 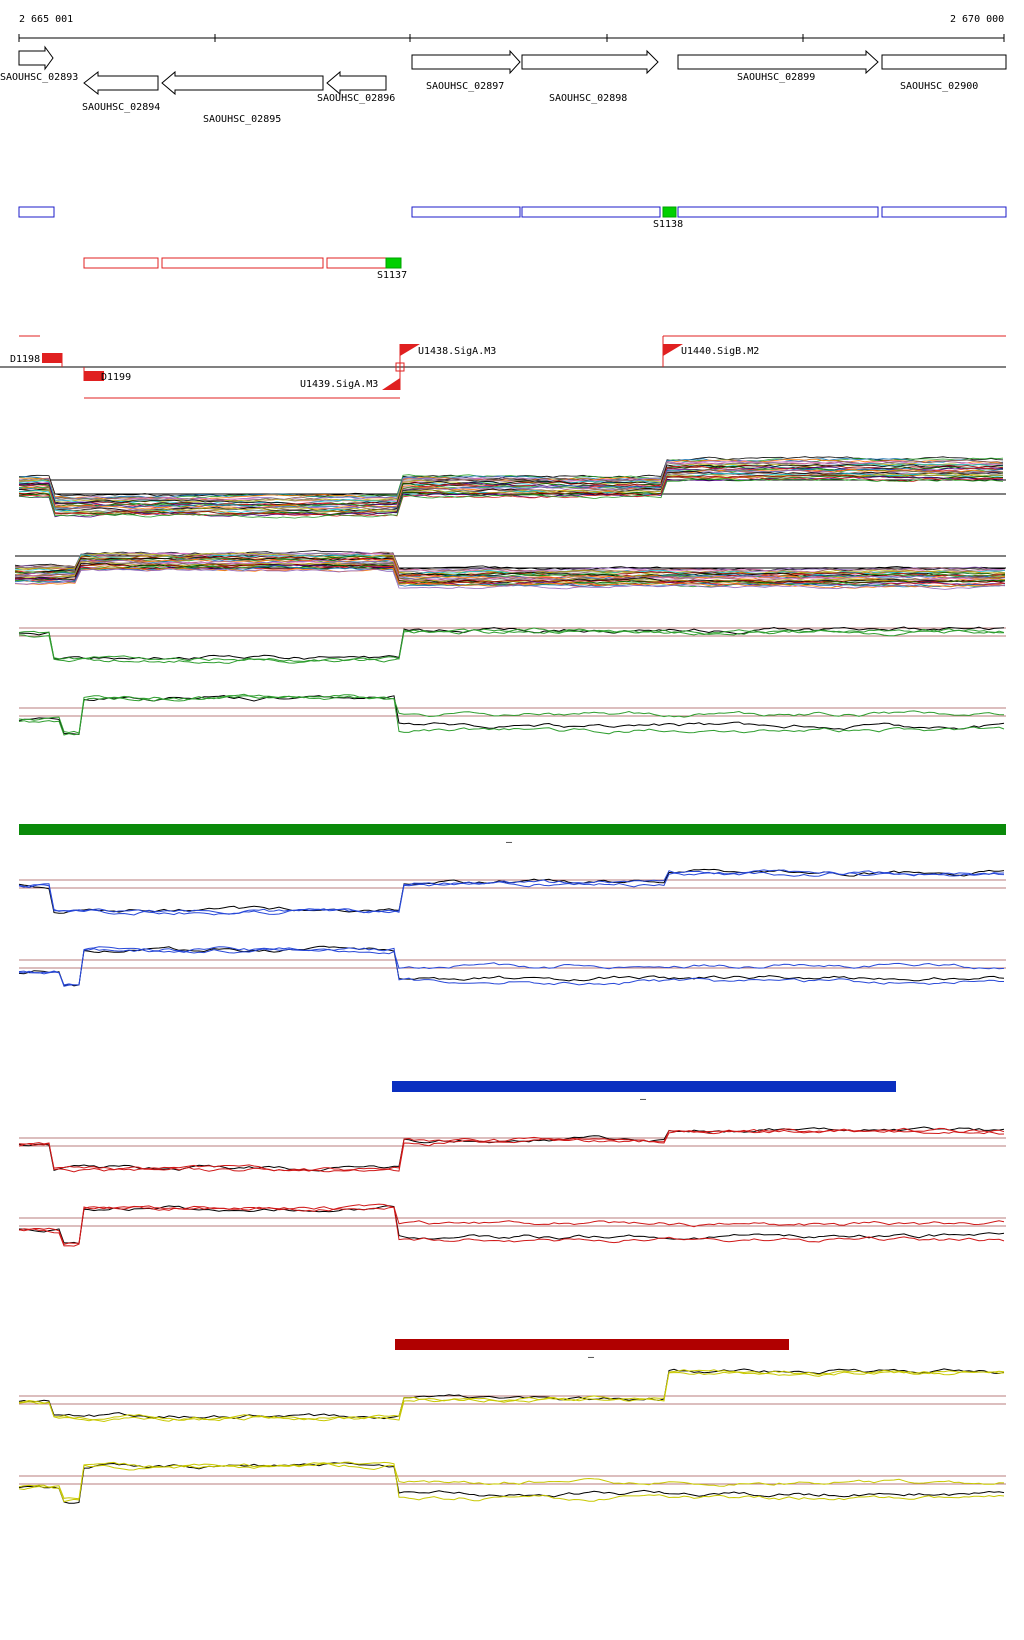 What do you see at coordinates (944, 73) in the screenshot?
I see `gene-SAOUHSC_02900: SAOUHSC_02900` at bounding box center [944, 73].